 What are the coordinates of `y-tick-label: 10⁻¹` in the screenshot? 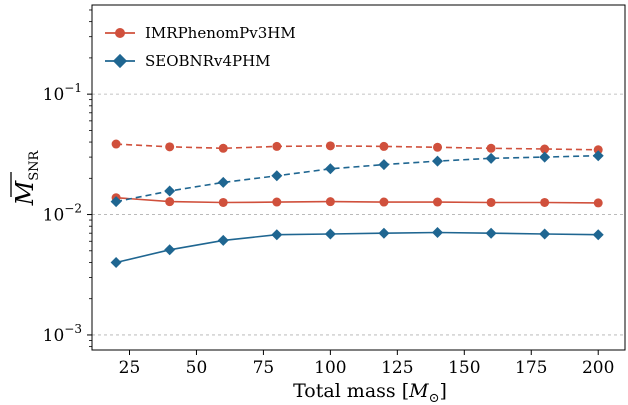 It's located at (62, 93).